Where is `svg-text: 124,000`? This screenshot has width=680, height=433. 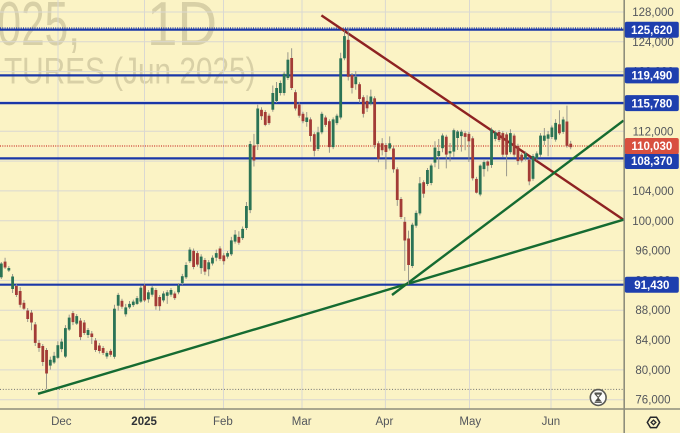
svg-text: 124,000 is located at coordinates (653, 43).